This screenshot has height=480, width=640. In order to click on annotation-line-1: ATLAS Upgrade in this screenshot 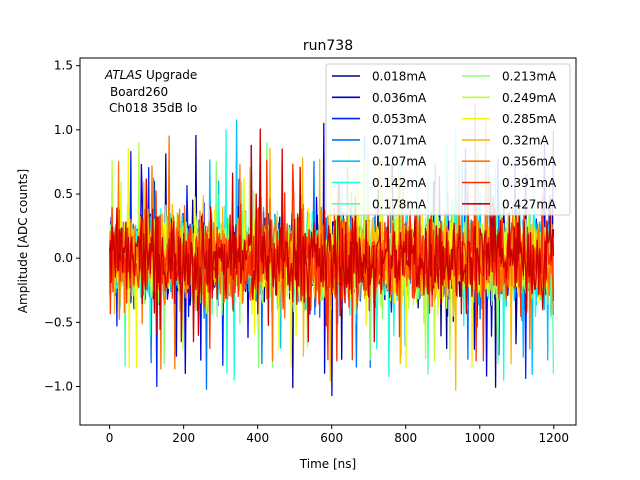, I will do `click(150, 75)`.